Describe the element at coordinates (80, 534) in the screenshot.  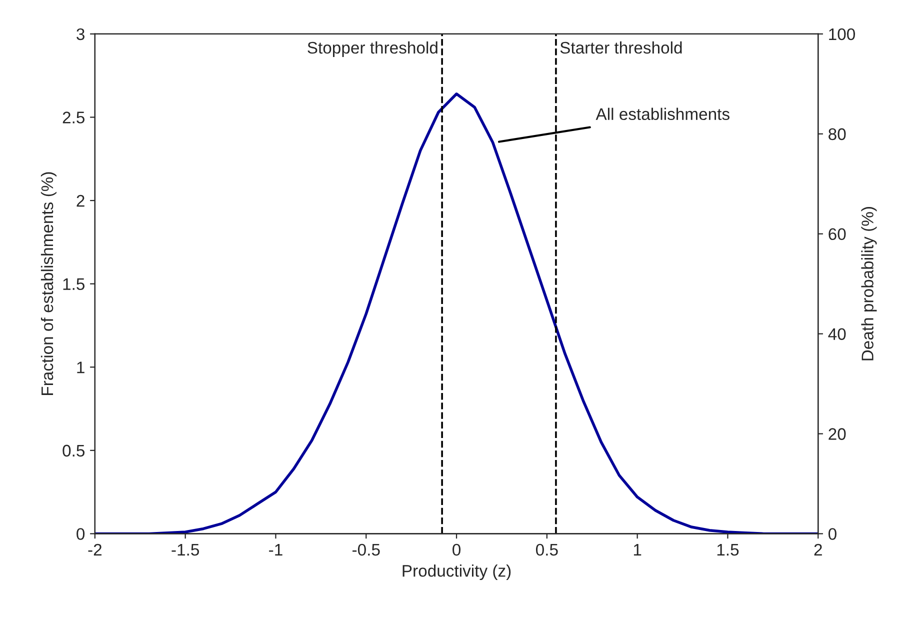
I see `y-tick-label: 0` at that location.